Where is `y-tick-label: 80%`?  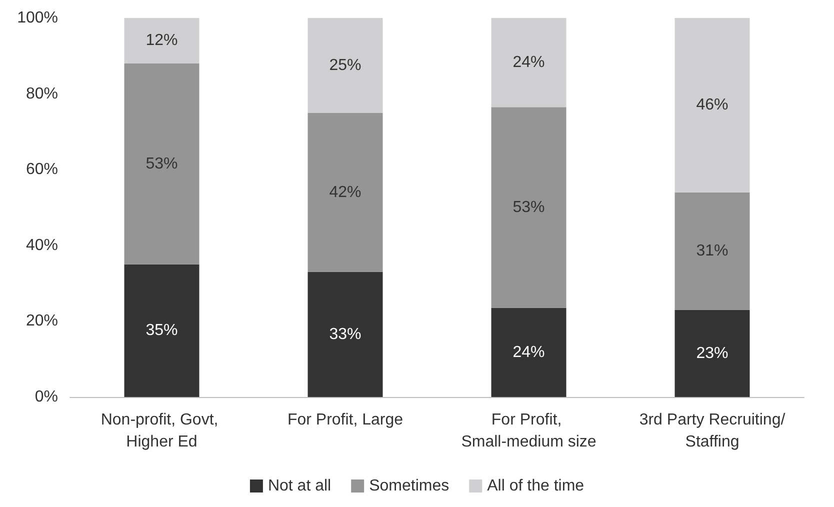 y-tick-label: 80% is located at coordinates (42, 93).